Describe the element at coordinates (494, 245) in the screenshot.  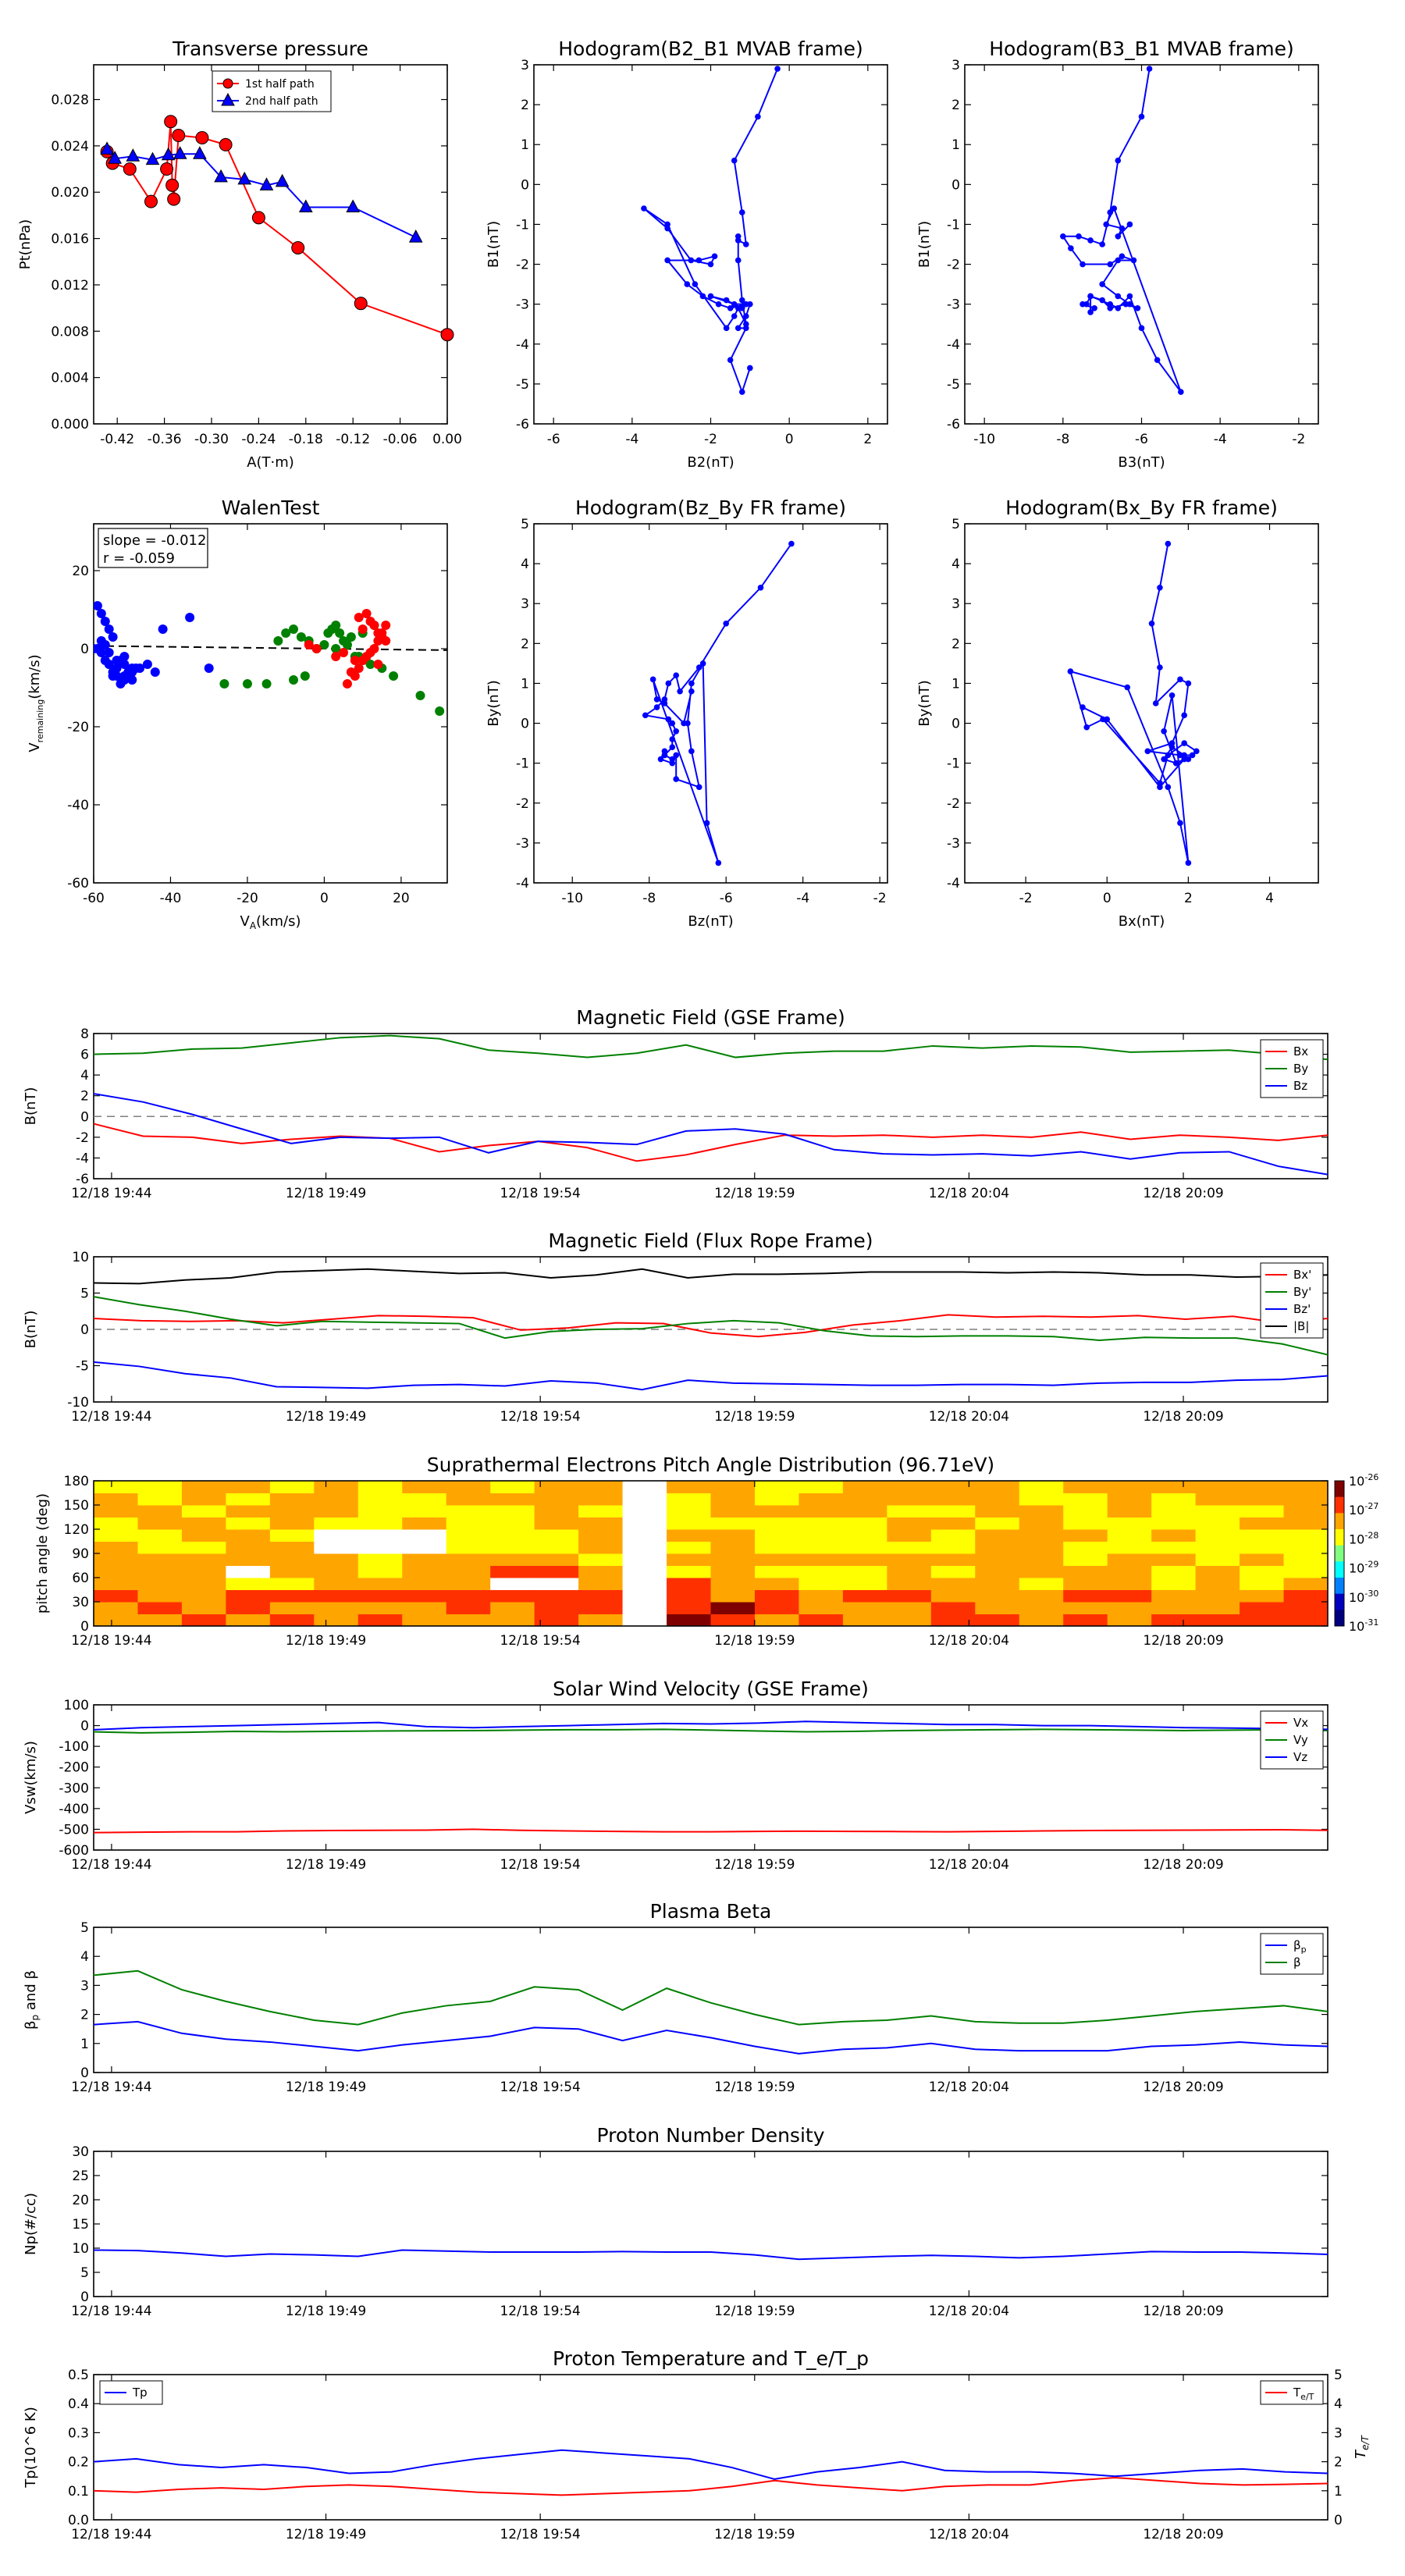
I see `y-axis-label: B1(nT)` at that location.